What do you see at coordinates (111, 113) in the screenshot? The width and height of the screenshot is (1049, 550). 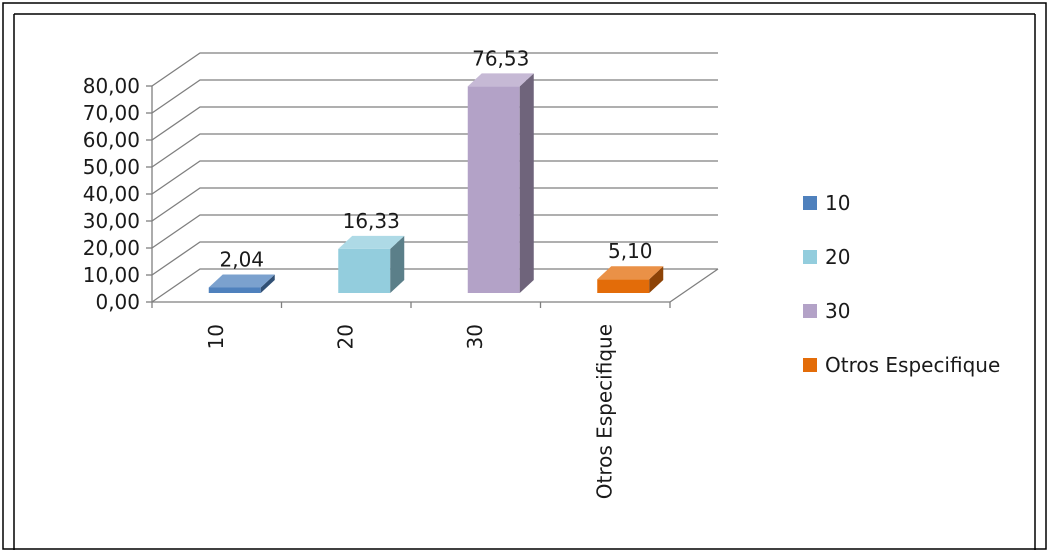 I see `y-tick-label: 70,00` at bounding box center [111, 113].